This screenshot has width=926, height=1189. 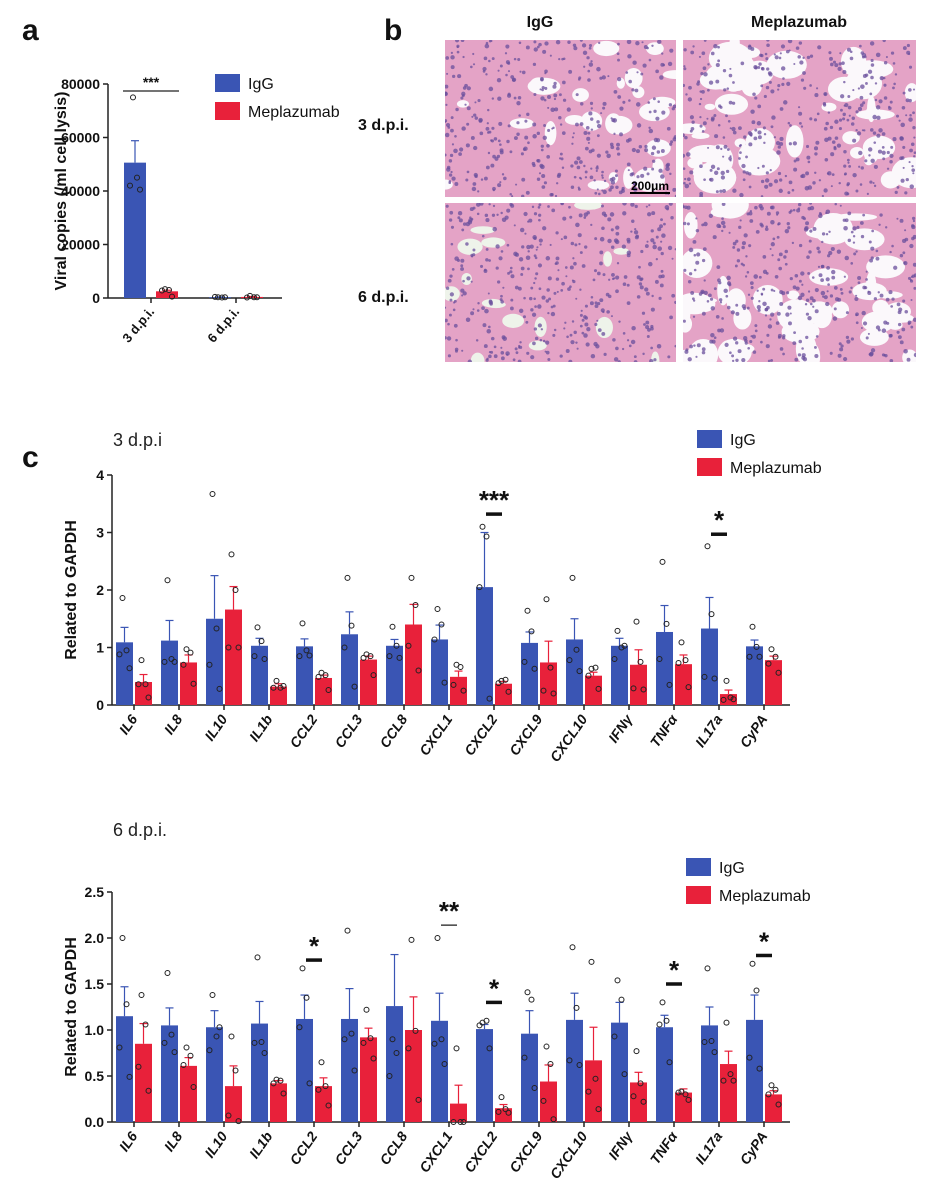 What do you see at coordinates (368, 1079) in the screenshot?
I see `bar-meplazumab-CCL3` at bounding box center [368, 1079].